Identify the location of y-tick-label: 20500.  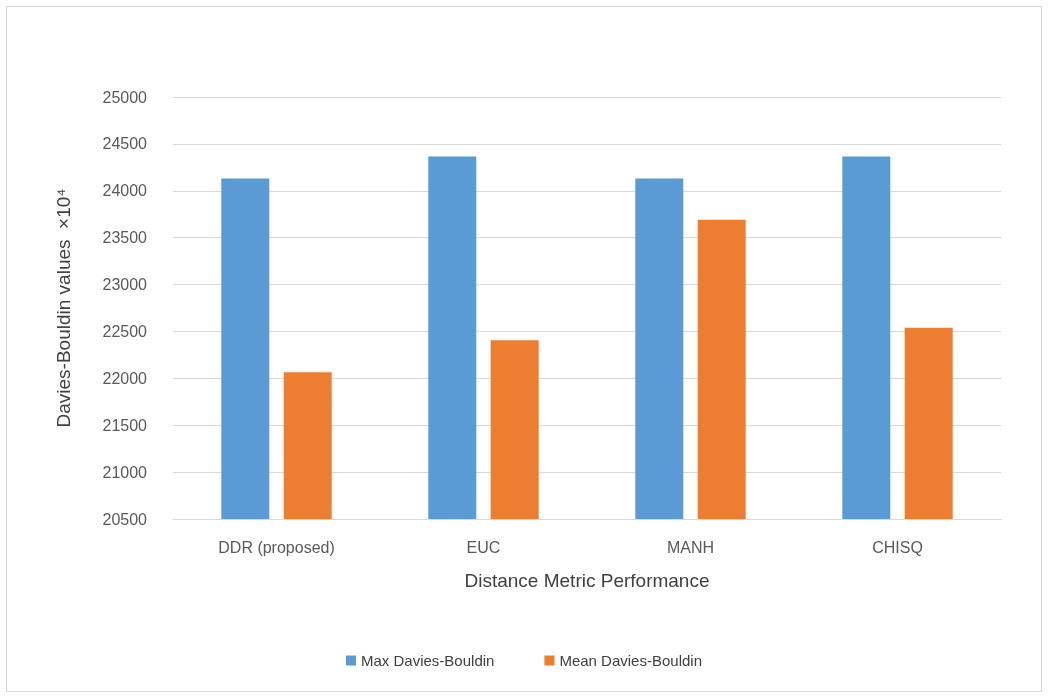
(125, 519).